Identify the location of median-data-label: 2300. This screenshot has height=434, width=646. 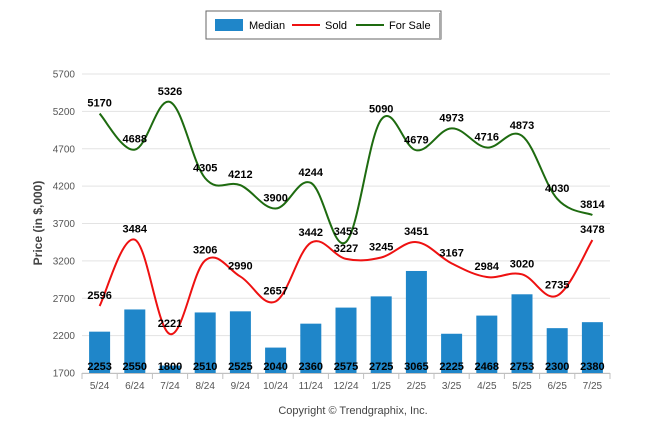
(557, 367).